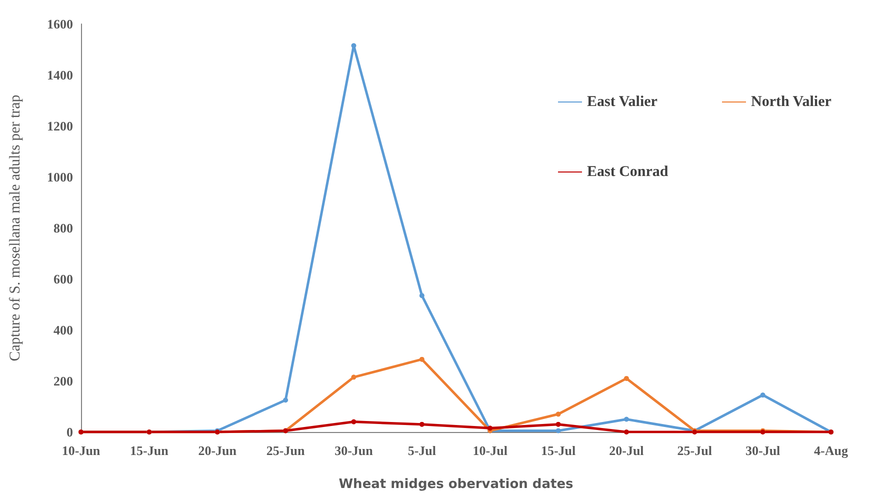  I want to click on x-tick-label: 10-Jun, so click(81, 450).